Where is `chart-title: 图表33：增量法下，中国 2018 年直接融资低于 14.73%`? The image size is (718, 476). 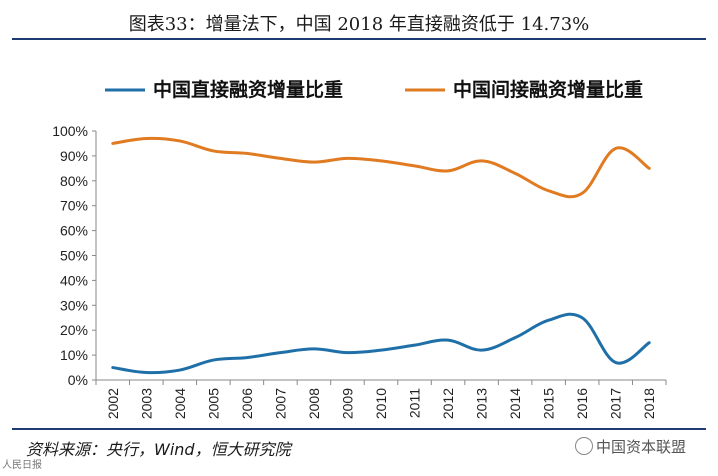 chart-title: 图表33：增量法下，中国 2018 年直接融资低于 14.73% is located at coordinates (359, 24).